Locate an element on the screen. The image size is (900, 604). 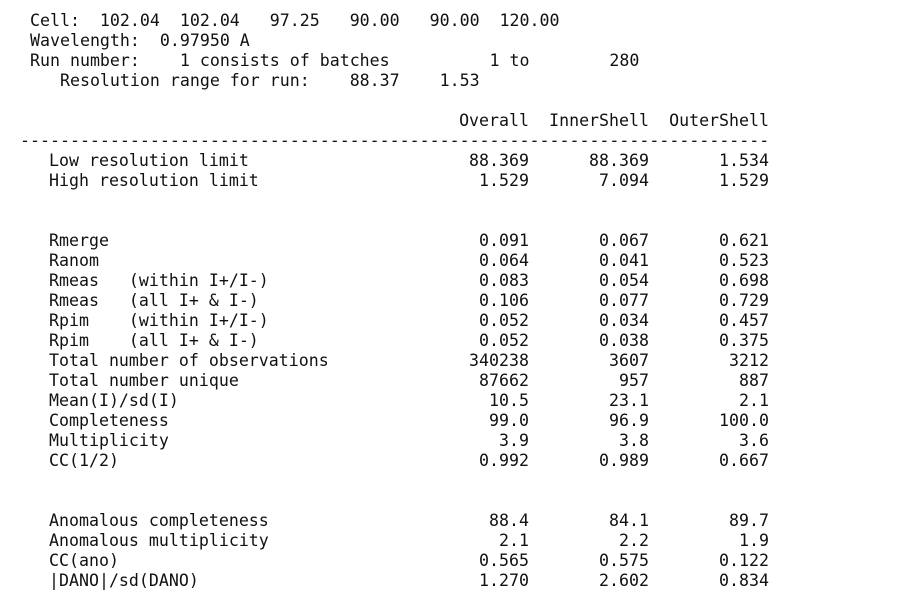
row-label: Mean(I)/sd(I) is located at coordinates (114, 400).